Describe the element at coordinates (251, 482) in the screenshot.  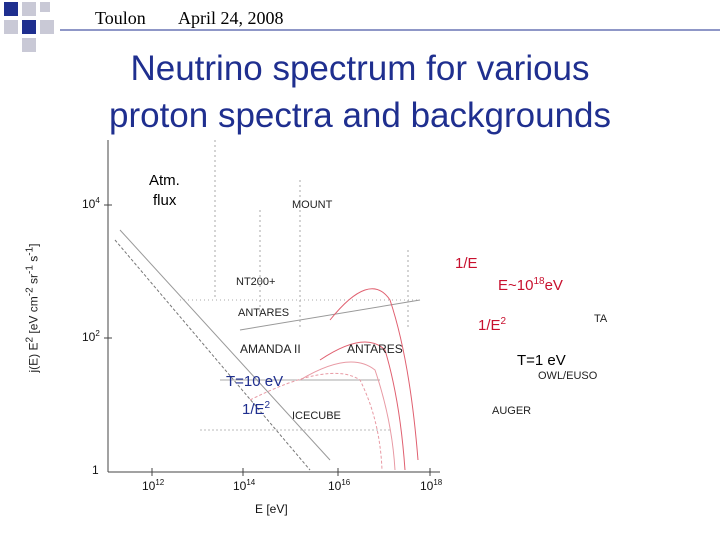
I see `tick-exp: 14` at that location.